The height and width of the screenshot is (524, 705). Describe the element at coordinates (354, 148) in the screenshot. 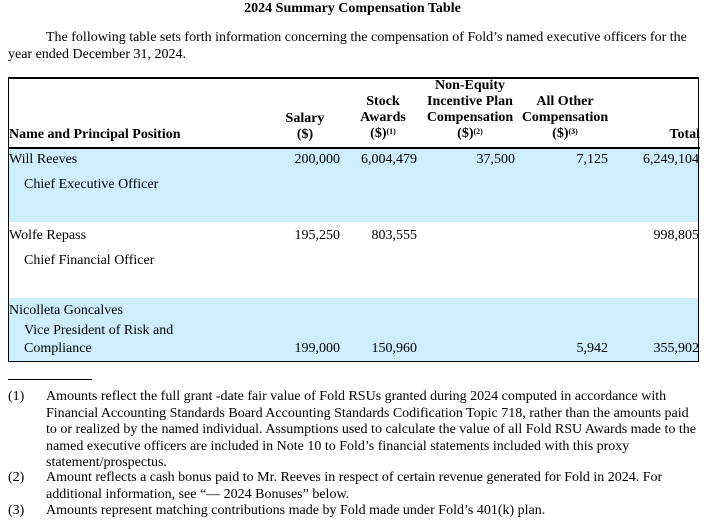

I see `header-divider` at that location.